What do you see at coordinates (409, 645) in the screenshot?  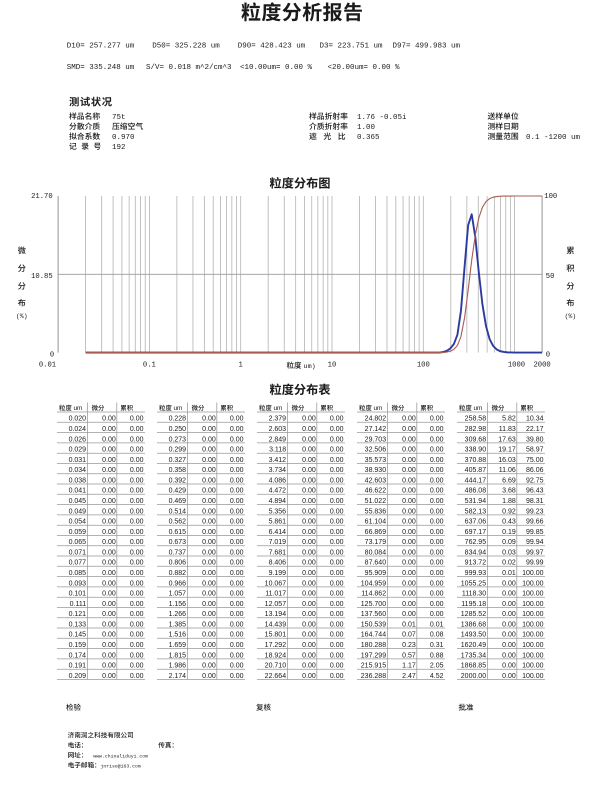 I see `svg-text: 0.23` at bounding box center [409, 645].